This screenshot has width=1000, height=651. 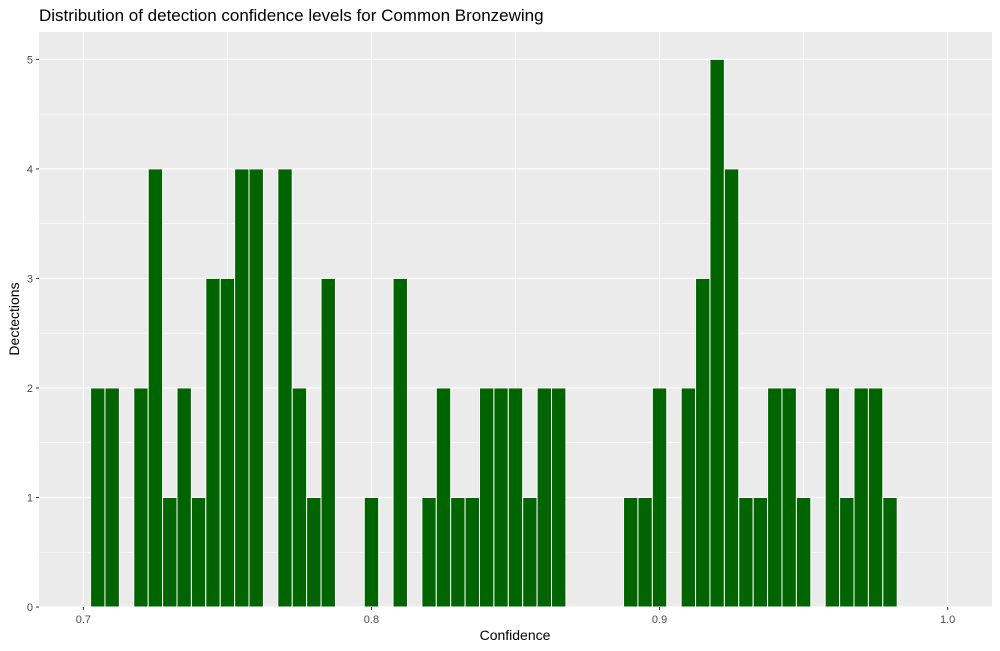 I want to click on y-tick-label: 4, so click(x=30, y=170).